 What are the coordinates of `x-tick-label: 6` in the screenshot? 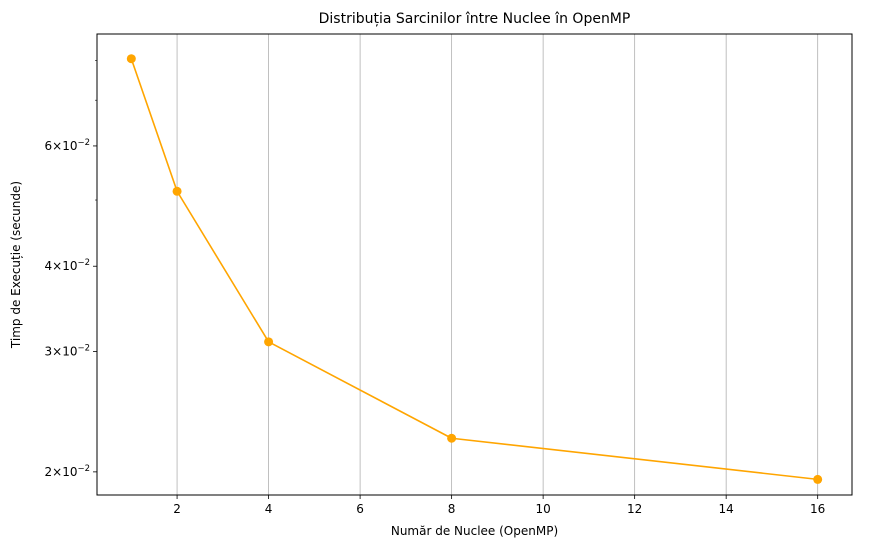 It's located at (360, 509).